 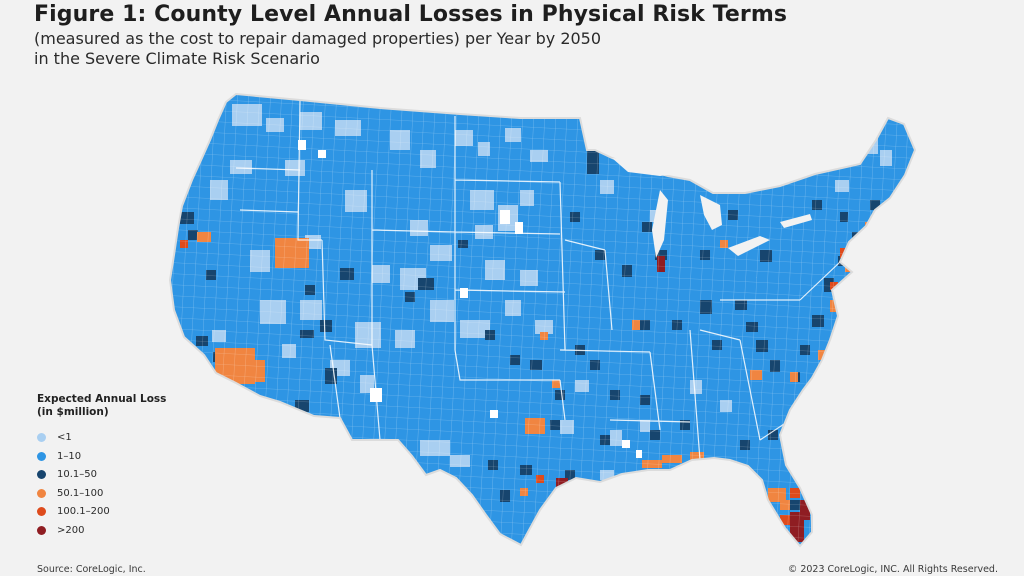 What do you see at coordinates (127, 511) in the screenshot?
I see `legend-item: 100.1–200` at bounding box center [127, 511].